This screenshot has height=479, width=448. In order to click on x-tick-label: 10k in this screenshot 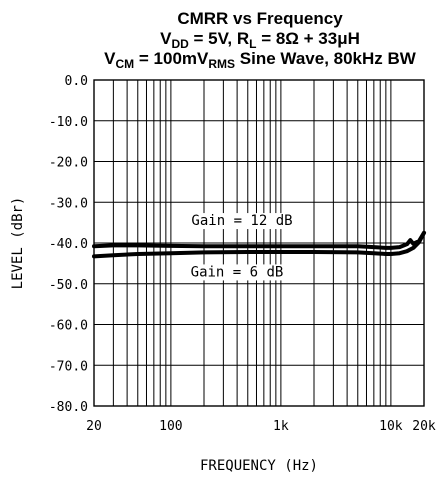, I will do `click(391, 426)`.